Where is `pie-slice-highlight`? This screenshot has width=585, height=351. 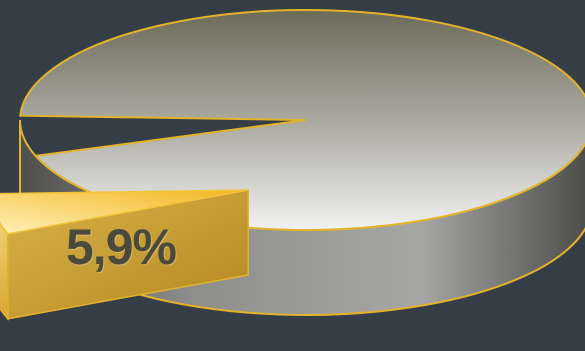 pie-slice-highlight is located at coordinates (124, 212).